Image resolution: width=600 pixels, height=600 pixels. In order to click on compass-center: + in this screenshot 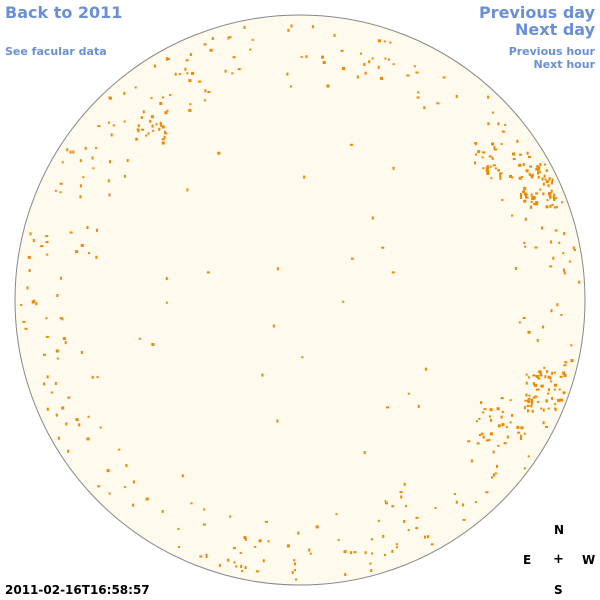, I will do `click(558, 559)`.